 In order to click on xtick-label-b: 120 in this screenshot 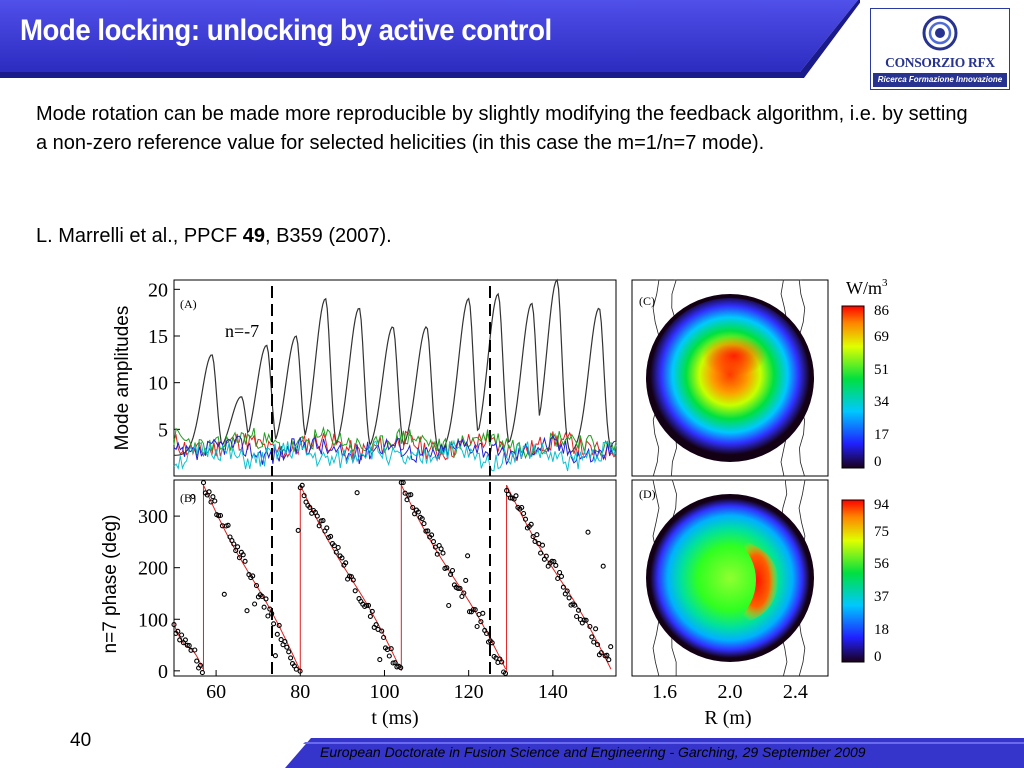, I will do `click(469, 692)`.